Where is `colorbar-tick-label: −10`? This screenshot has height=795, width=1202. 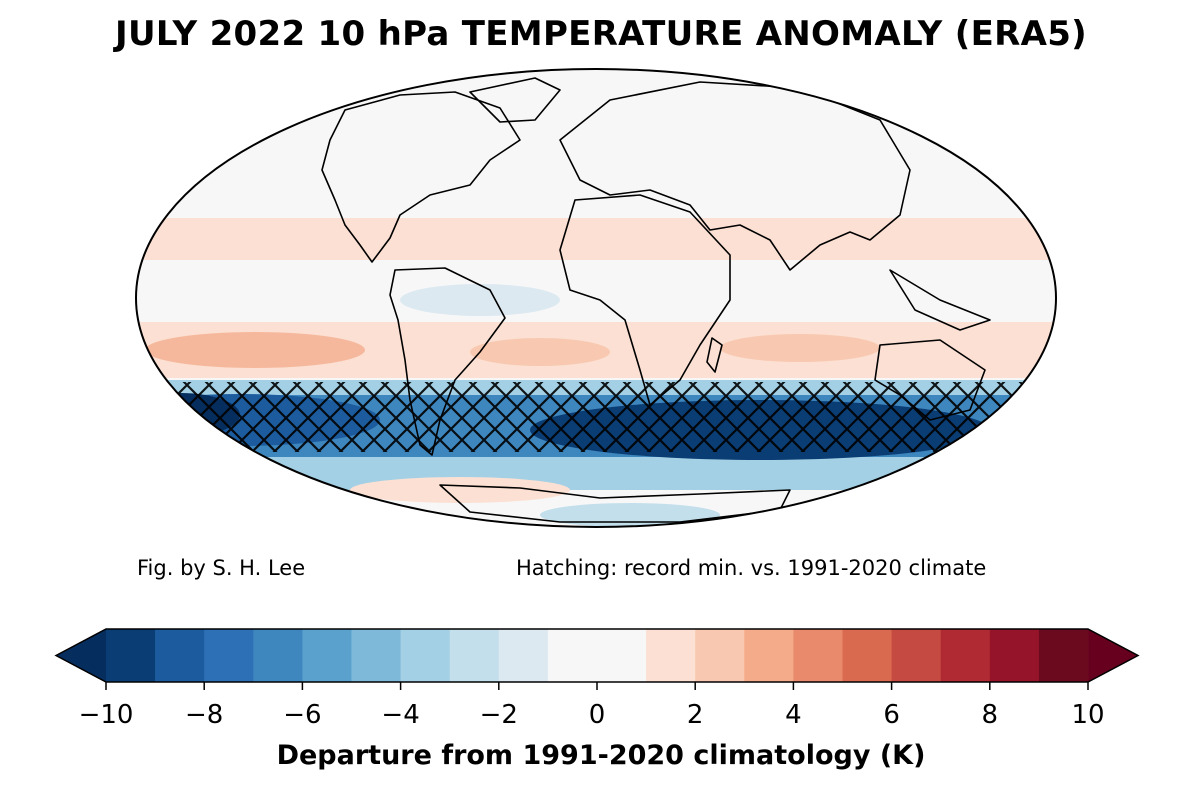
colorbar-tick-label: −10 is located at coordinates (106, 715).